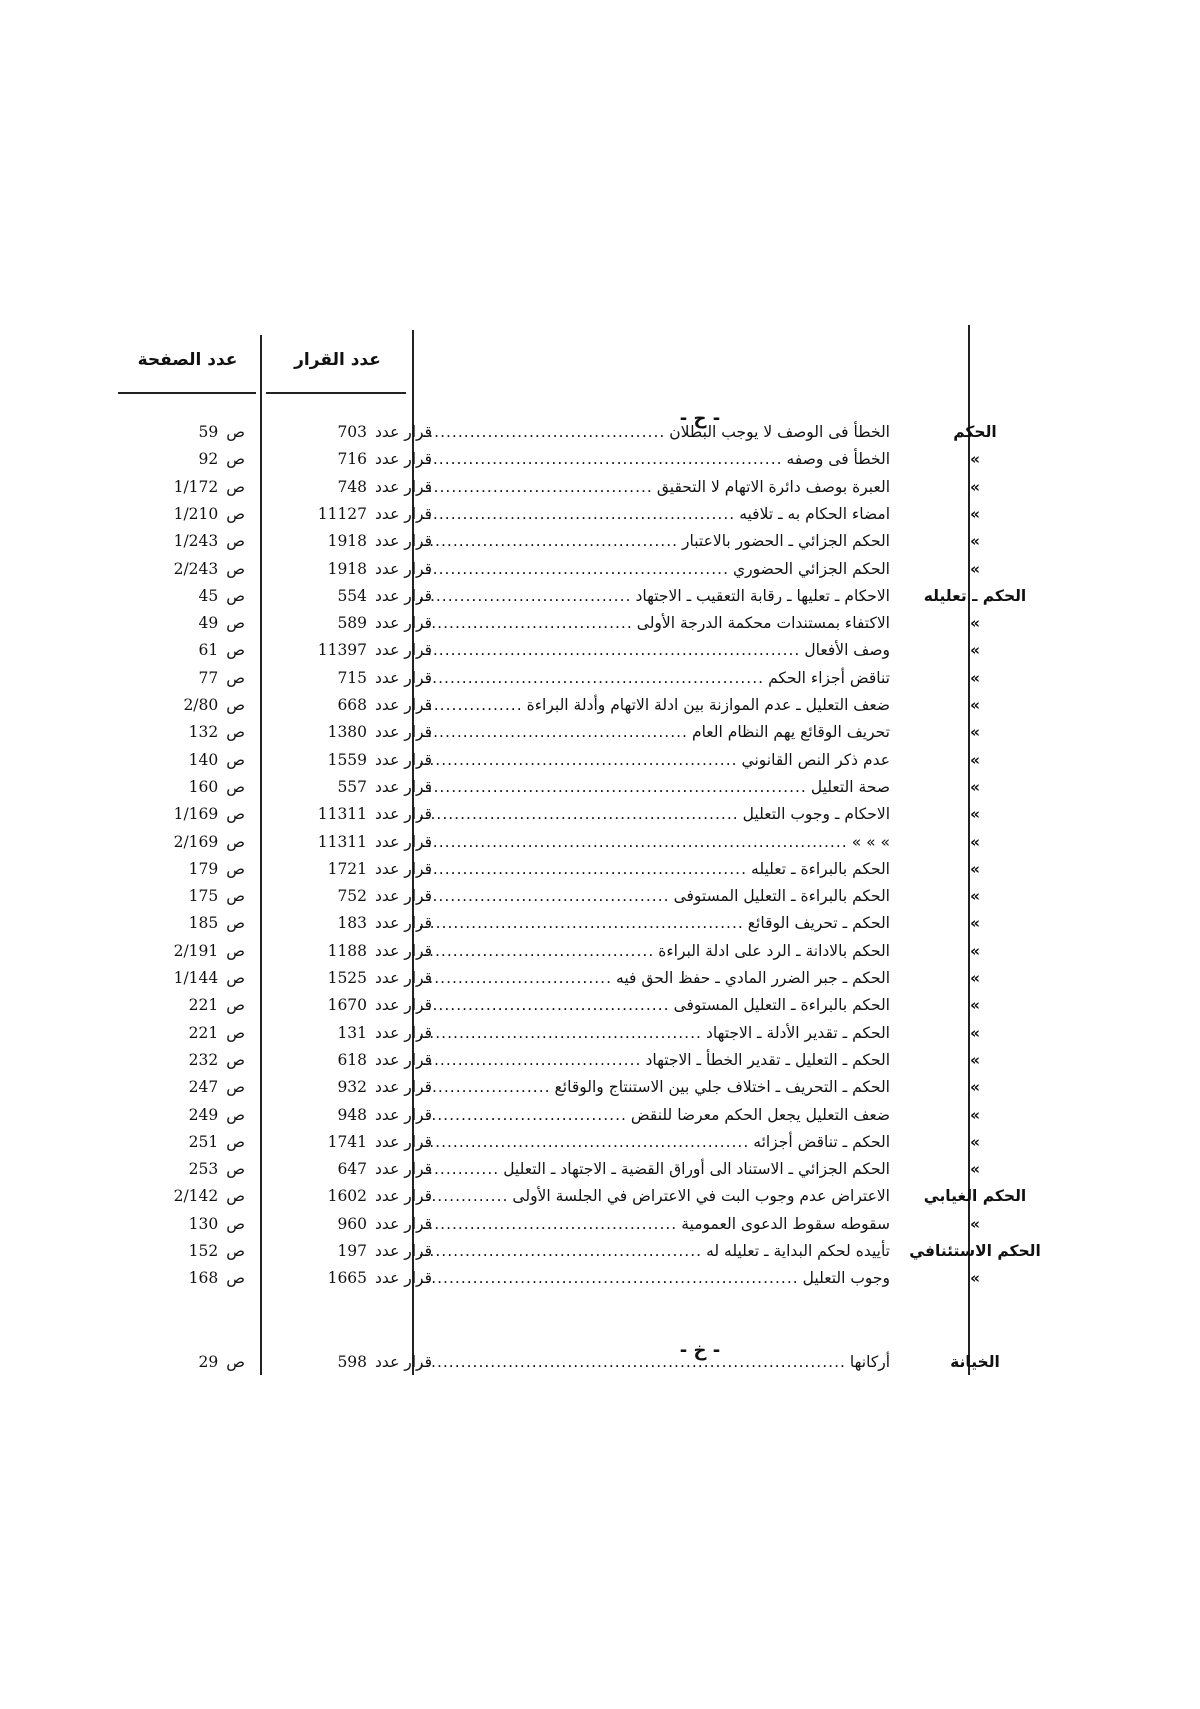 The width and height of the screenshot is (1200, 1709). Describe the element at coordinates (352, 1169) in the screenshot. I see `decision-value: 647` at that location.